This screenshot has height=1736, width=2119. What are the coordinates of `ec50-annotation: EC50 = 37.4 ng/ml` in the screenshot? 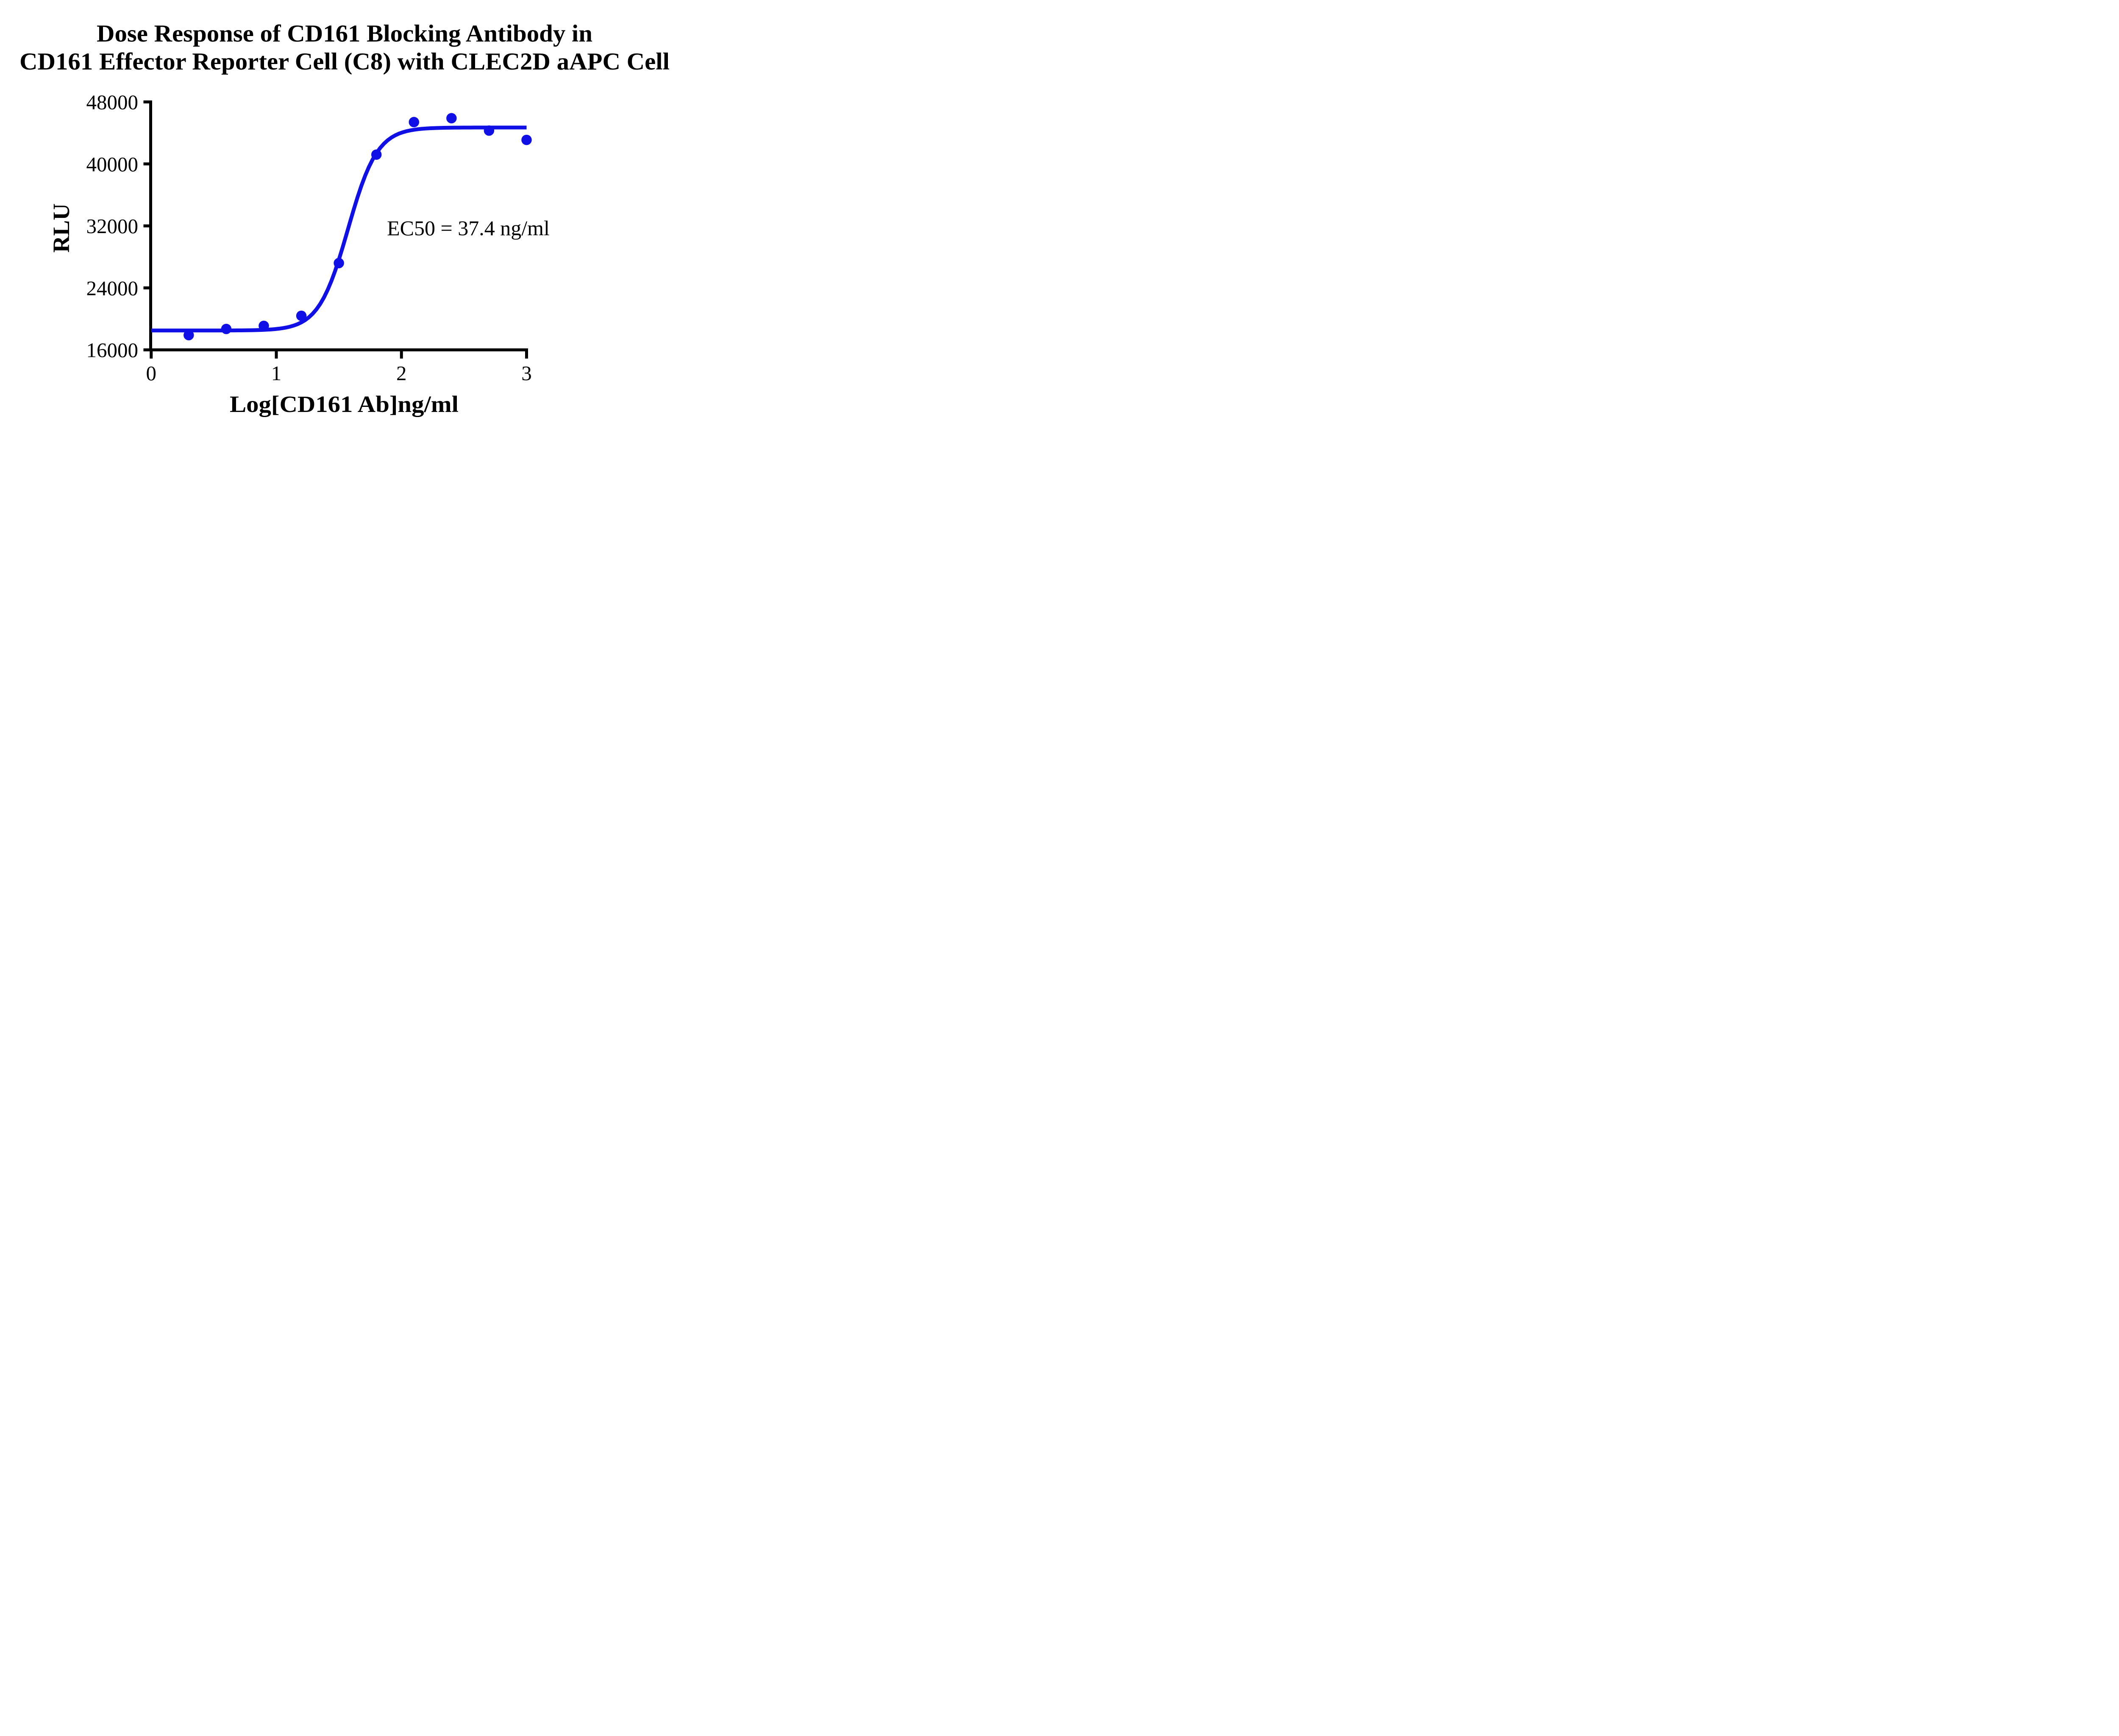 It's located at (469, 228).